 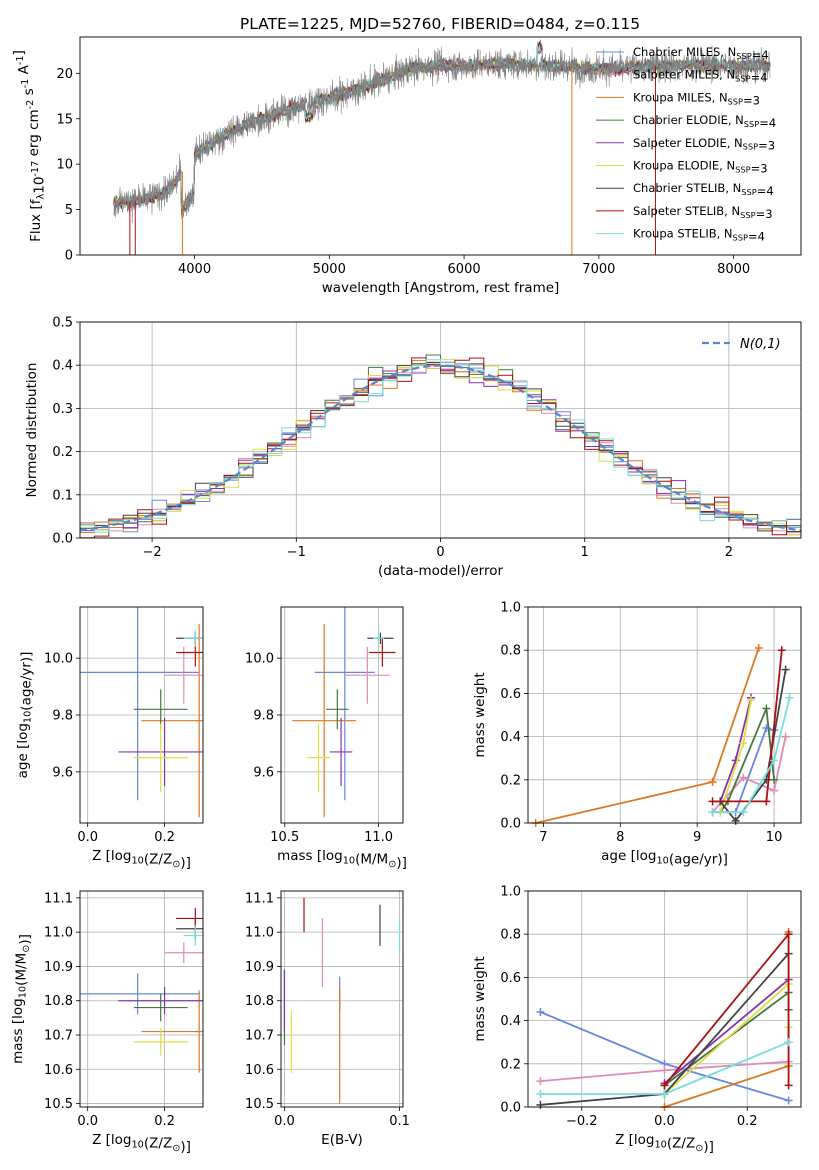 I want to click on age_vs_mass-xlabel: mass [log10(M/M⊙)], so click(x=342, y=859).